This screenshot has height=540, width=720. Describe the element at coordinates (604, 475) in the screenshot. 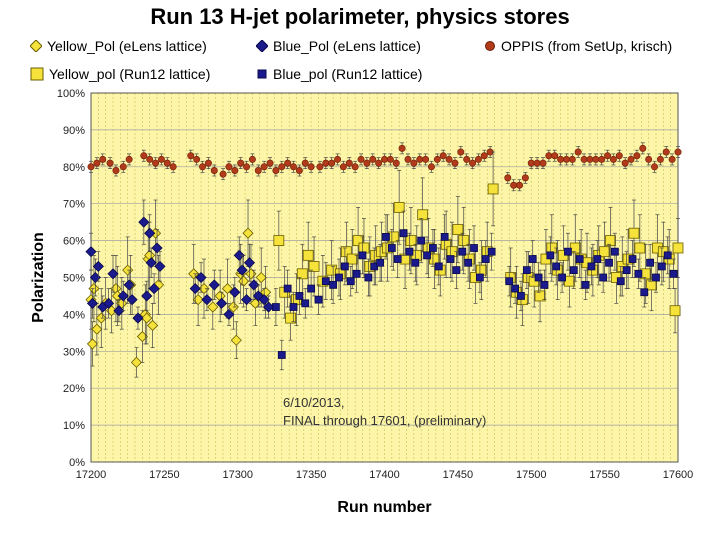

I see `x-tick-label: 17550` at that location.